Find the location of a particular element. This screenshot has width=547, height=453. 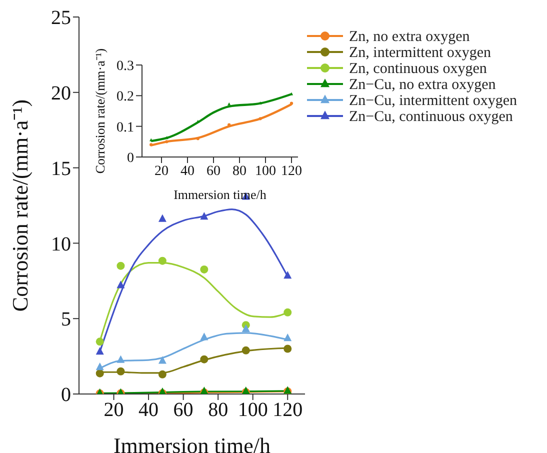

y-tick-label: 25 is located at coordinates (61, 18).